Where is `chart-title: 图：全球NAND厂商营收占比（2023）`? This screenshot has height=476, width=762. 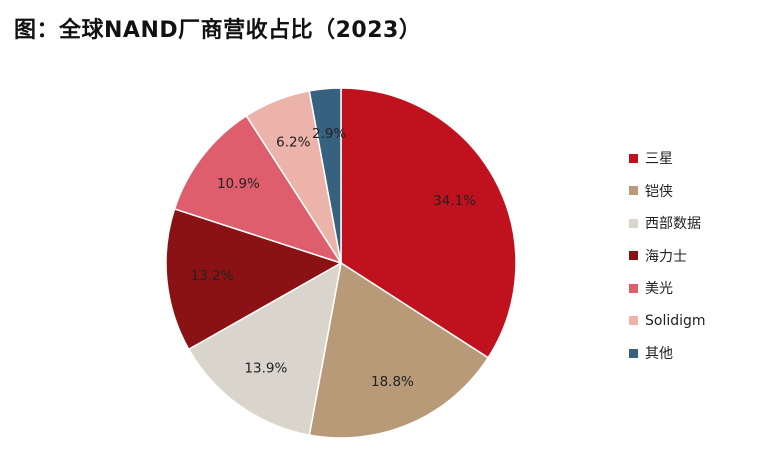
chart-title: 图：全球NAND厂商营收占比（2023） is located at coordinates (218, 30).